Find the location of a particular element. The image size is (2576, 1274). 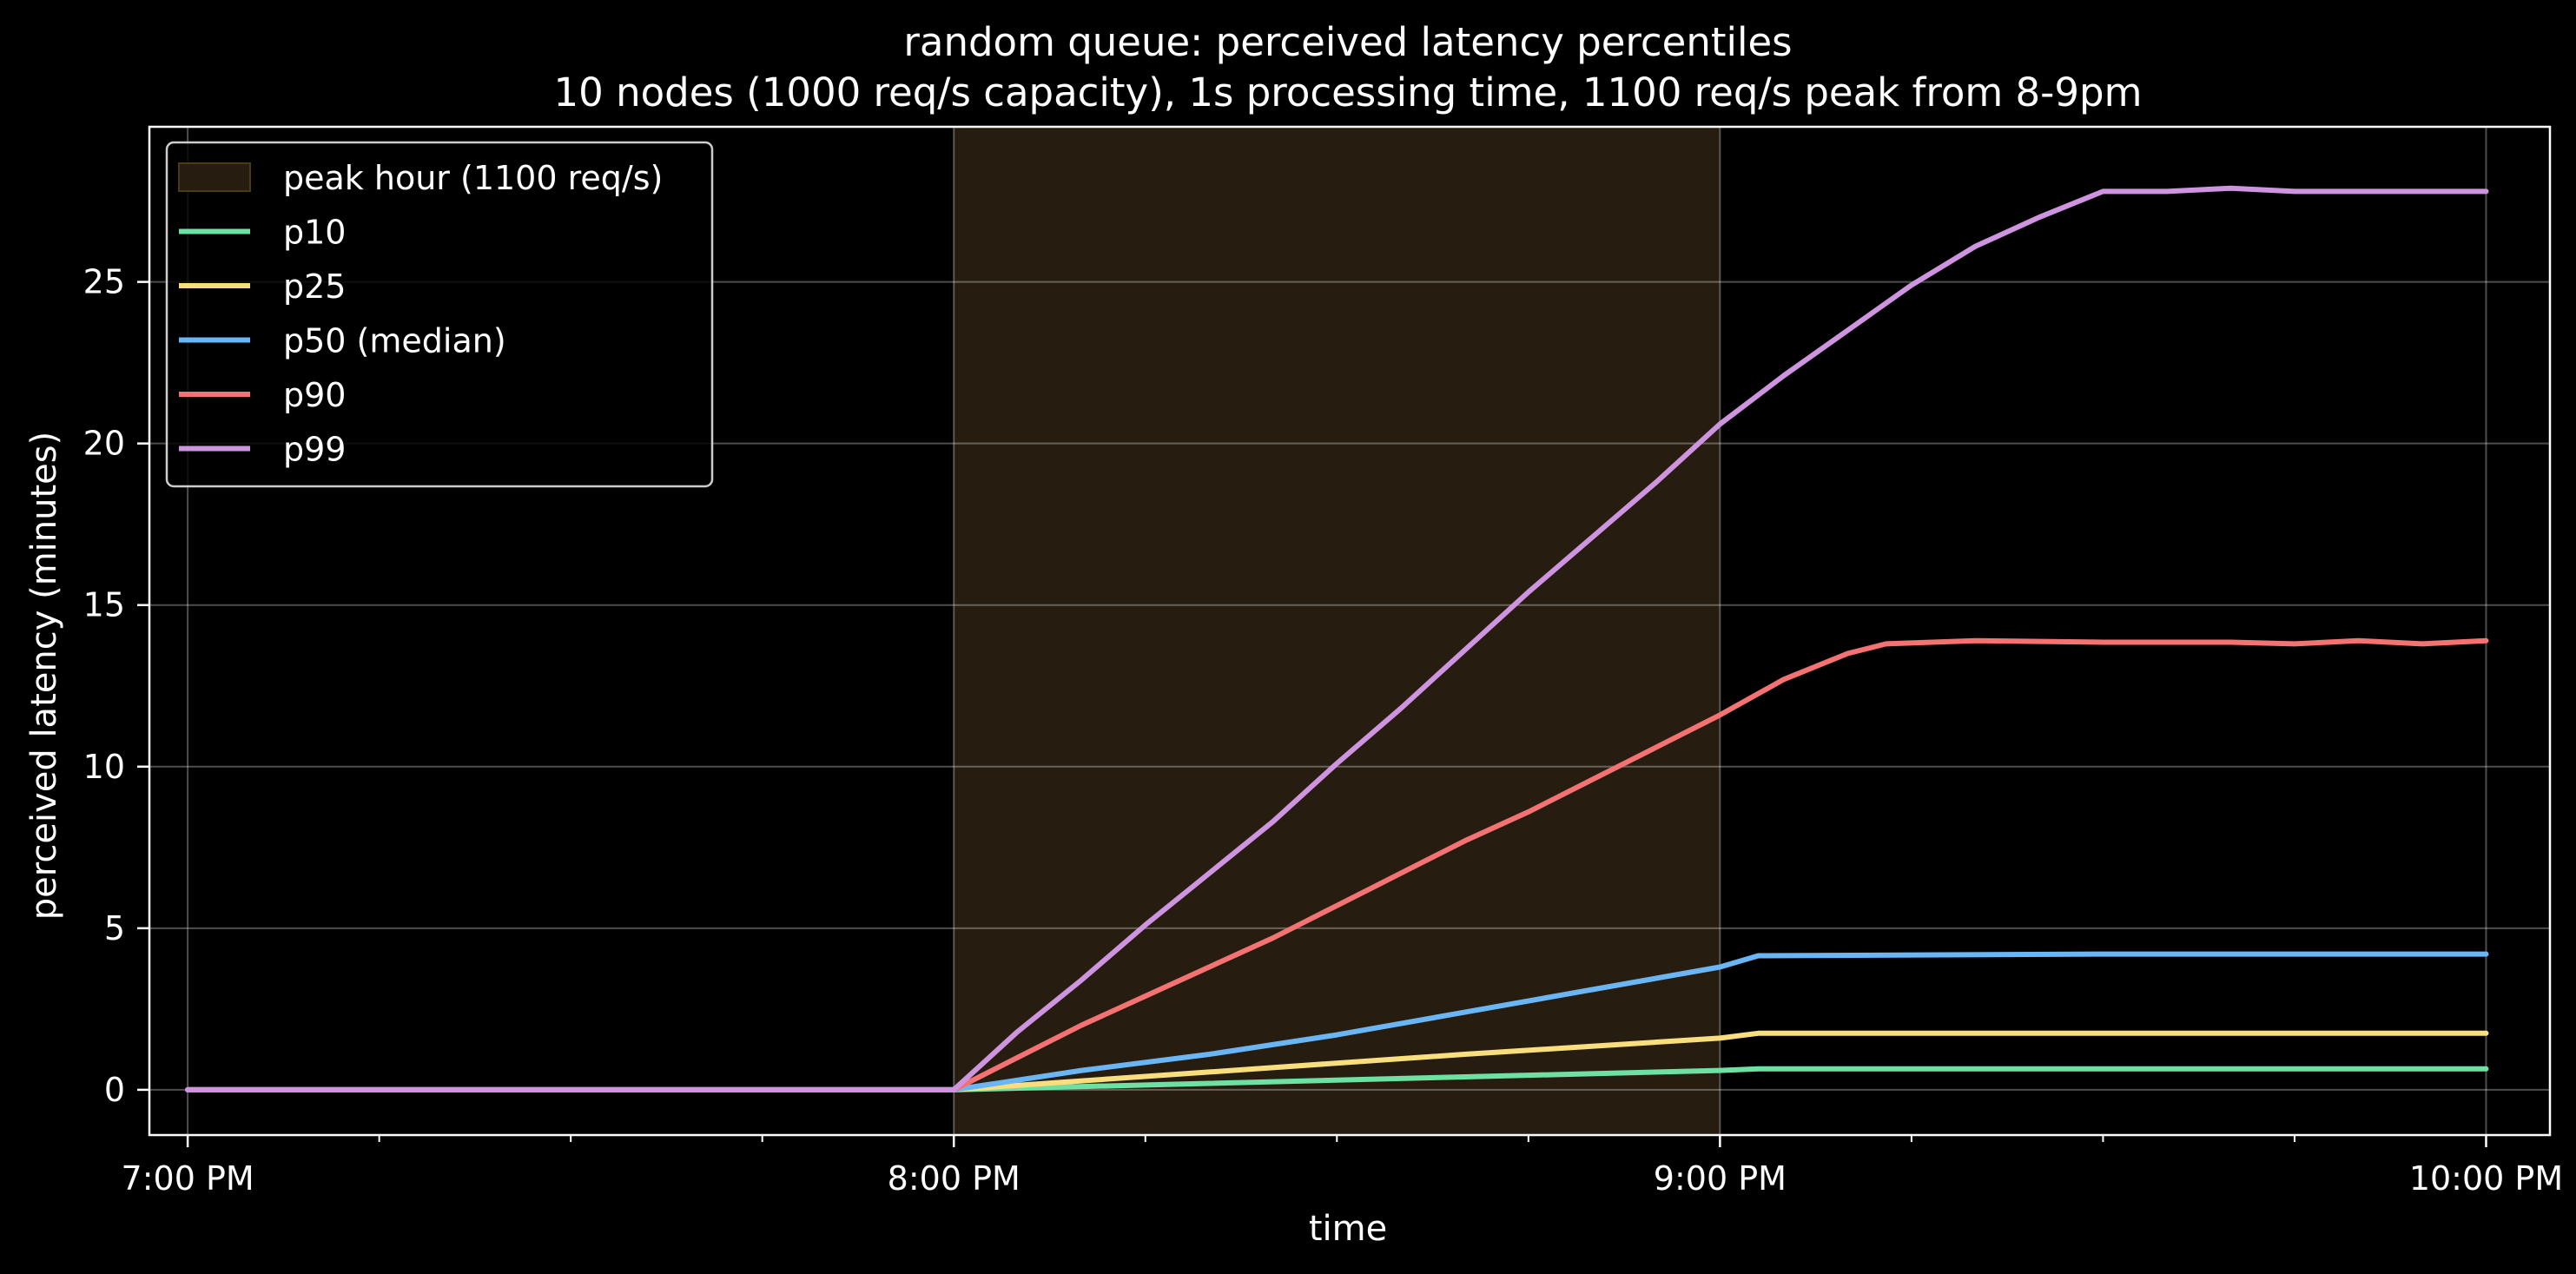

legend-item: p90 is located at coordinates (262, 395).